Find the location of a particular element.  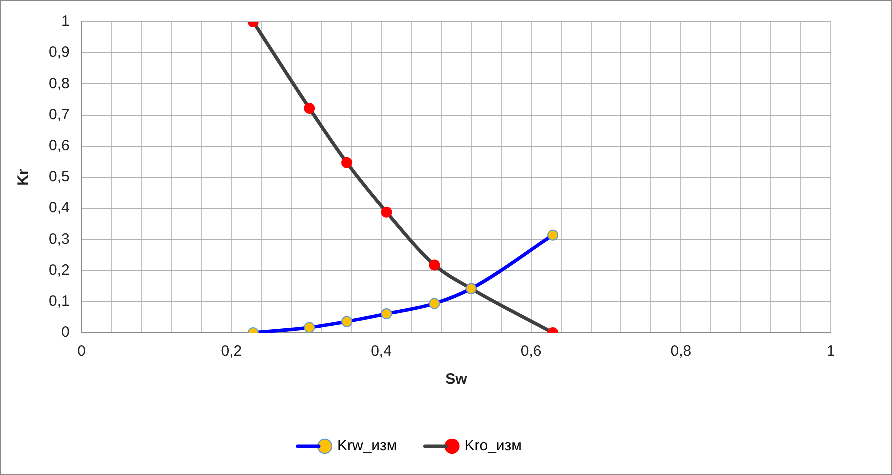

legend-label: Krw_изм is located at coordinates (368, 446).